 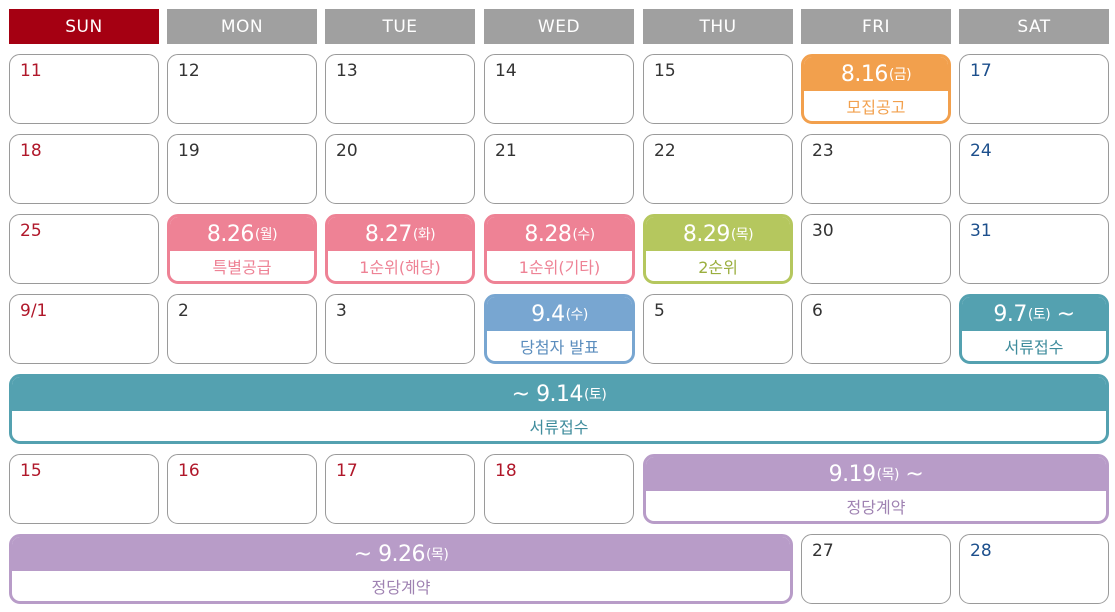 What do you see at coordinates (1034, 26) in the screenshot?
I see `header-sat: SAT` at bounding box center [1034, 26].